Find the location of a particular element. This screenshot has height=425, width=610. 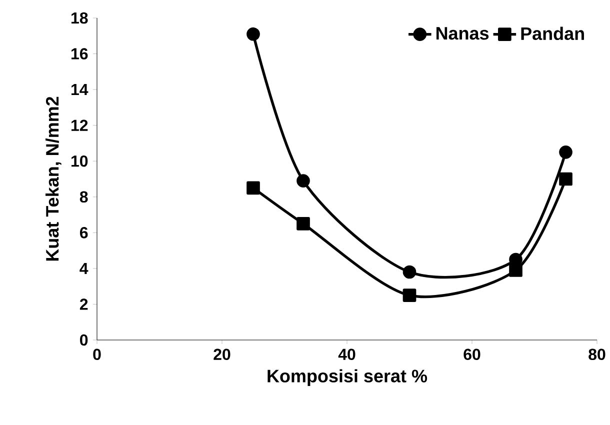

x-tick-label: 60 is located at coordinates (472, 354).